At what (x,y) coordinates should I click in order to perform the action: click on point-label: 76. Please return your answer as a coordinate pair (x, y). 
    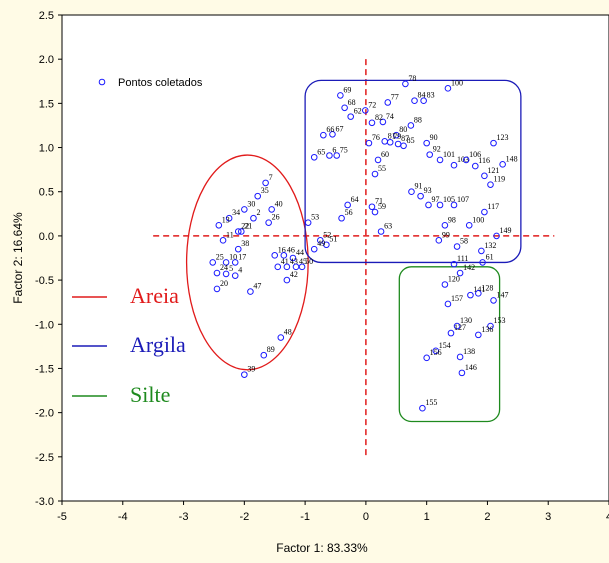
    Looking at the image, I should click on (376, 137).